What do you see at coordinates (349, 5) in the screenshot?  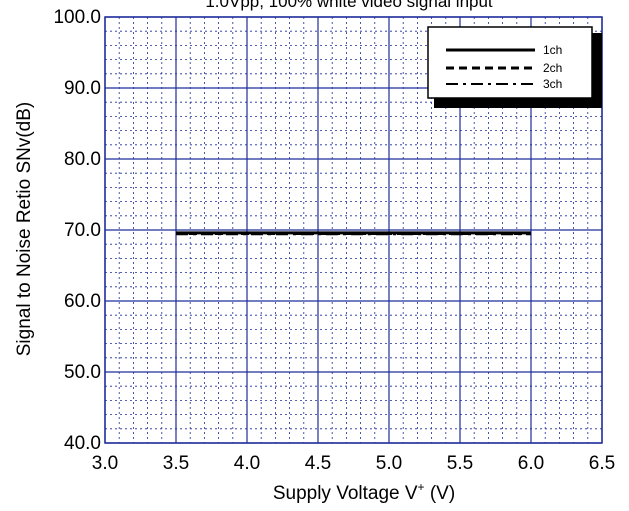 I see `chart-title: 1.0Vpp, 100% white video signal input` at bounding box center [349, 5].